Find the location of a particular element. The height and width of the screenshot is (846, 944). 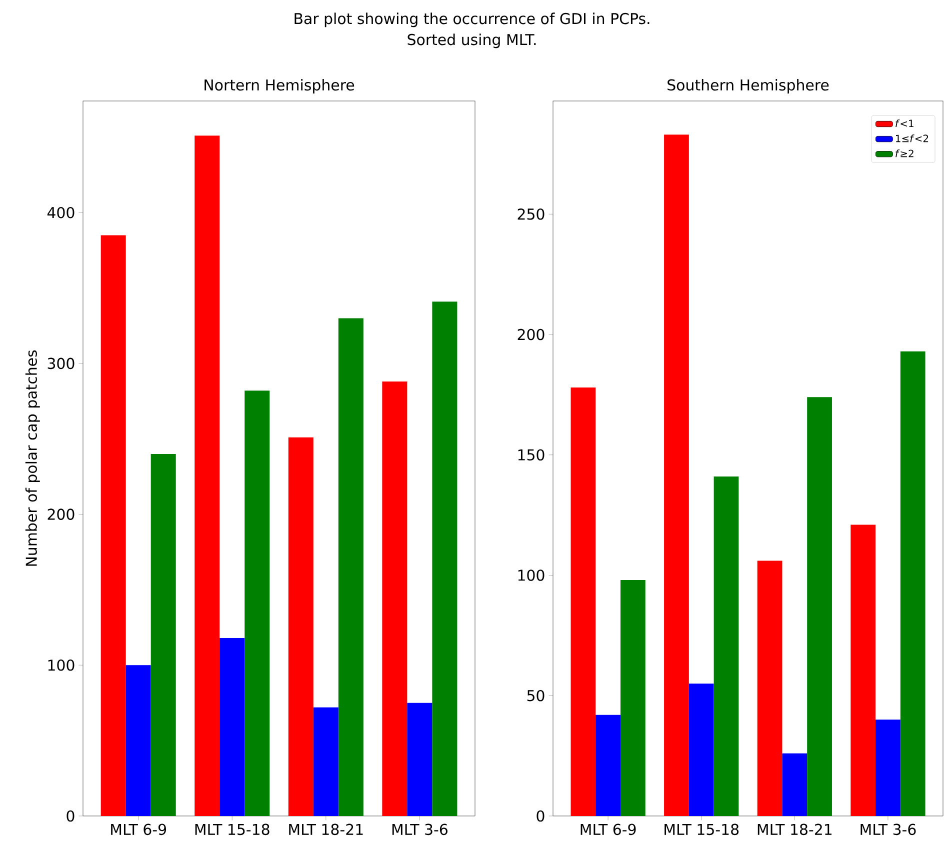

legend-label: 1≤f<2 is located at coordinates (912, 138).